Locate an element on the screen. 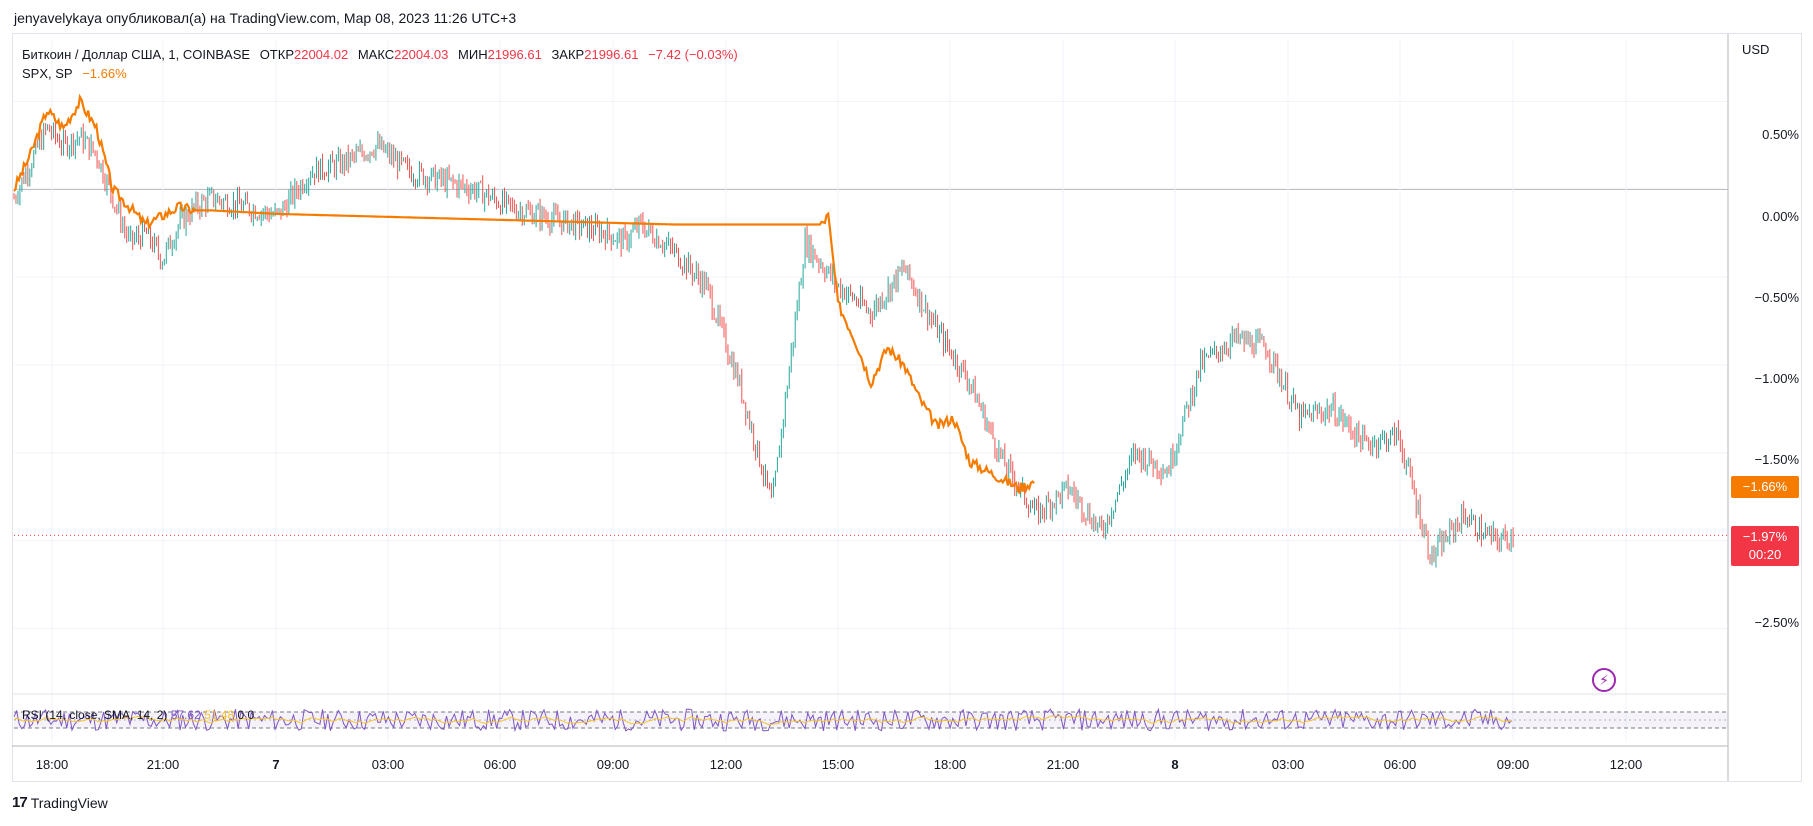 This screenshot has width=1813, height=826. btc-price-tag: −1.97% 00:20 is located at coordinates (1765, 546).